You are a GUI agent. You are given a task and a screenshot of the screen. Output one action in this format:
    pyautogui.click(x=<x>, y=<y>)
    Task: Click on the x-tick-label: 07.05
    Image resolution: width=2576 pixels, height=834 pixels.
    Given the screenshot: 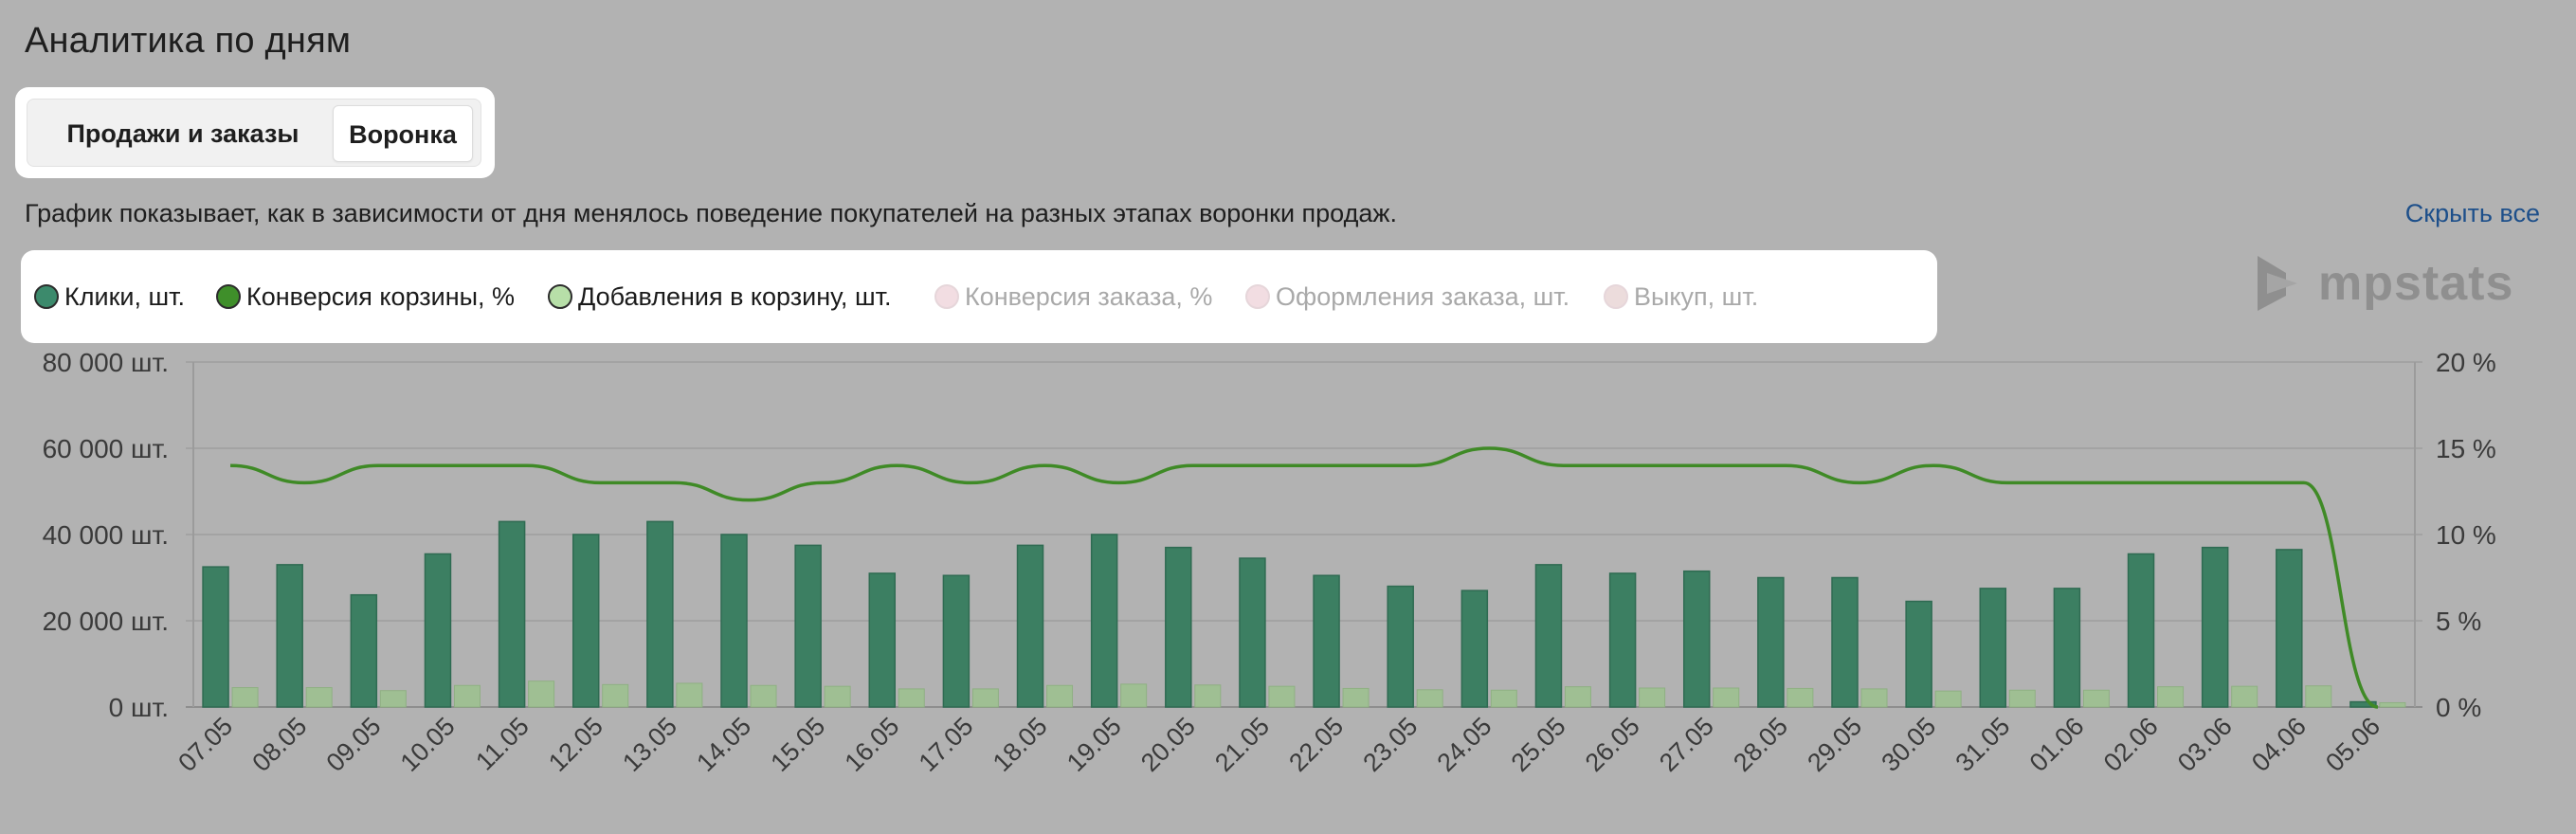 What is the action you would take?
    pyautogui.click(x=205, y=745)
    